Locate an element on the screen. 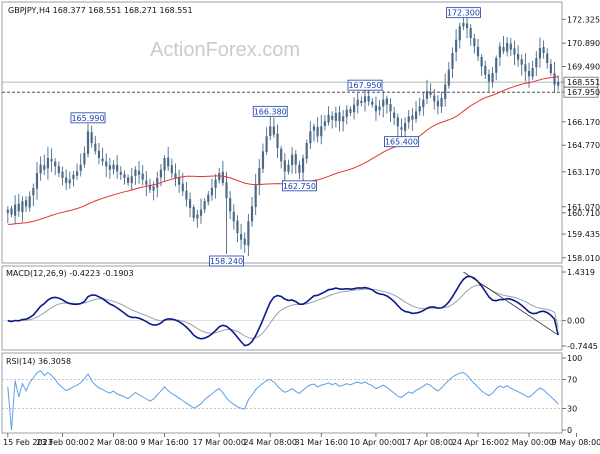 This screenshot has height=454, width=600. x-tick-label: 2 Mar 08:00 is located at coordinates (113, 442).